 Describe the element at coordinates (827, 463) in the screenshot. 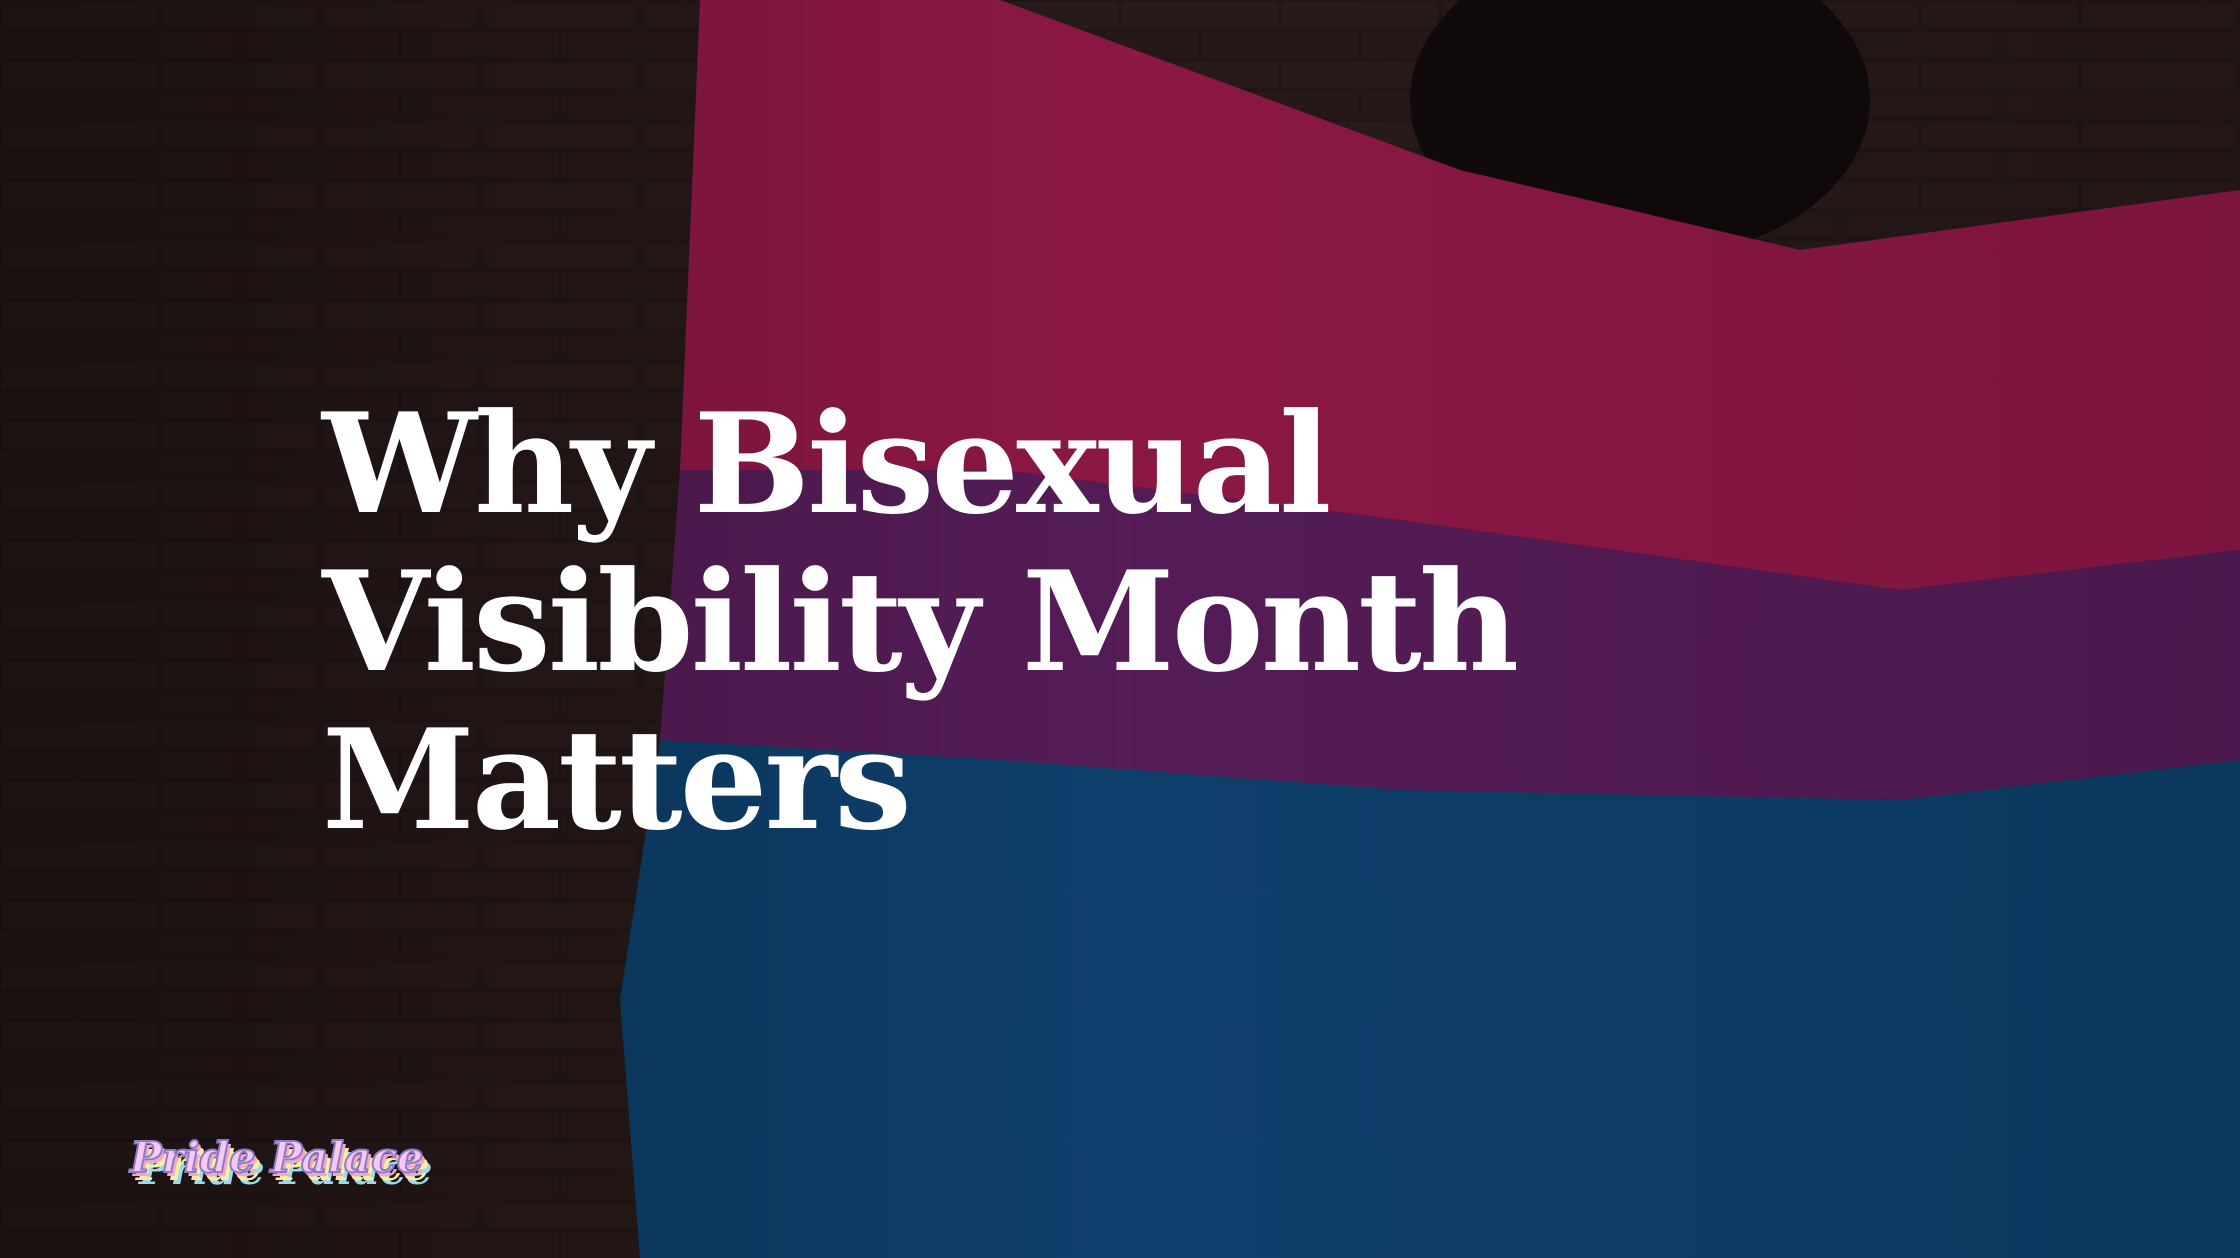

I see `headline-line-1: Why Bisexual` at that location.